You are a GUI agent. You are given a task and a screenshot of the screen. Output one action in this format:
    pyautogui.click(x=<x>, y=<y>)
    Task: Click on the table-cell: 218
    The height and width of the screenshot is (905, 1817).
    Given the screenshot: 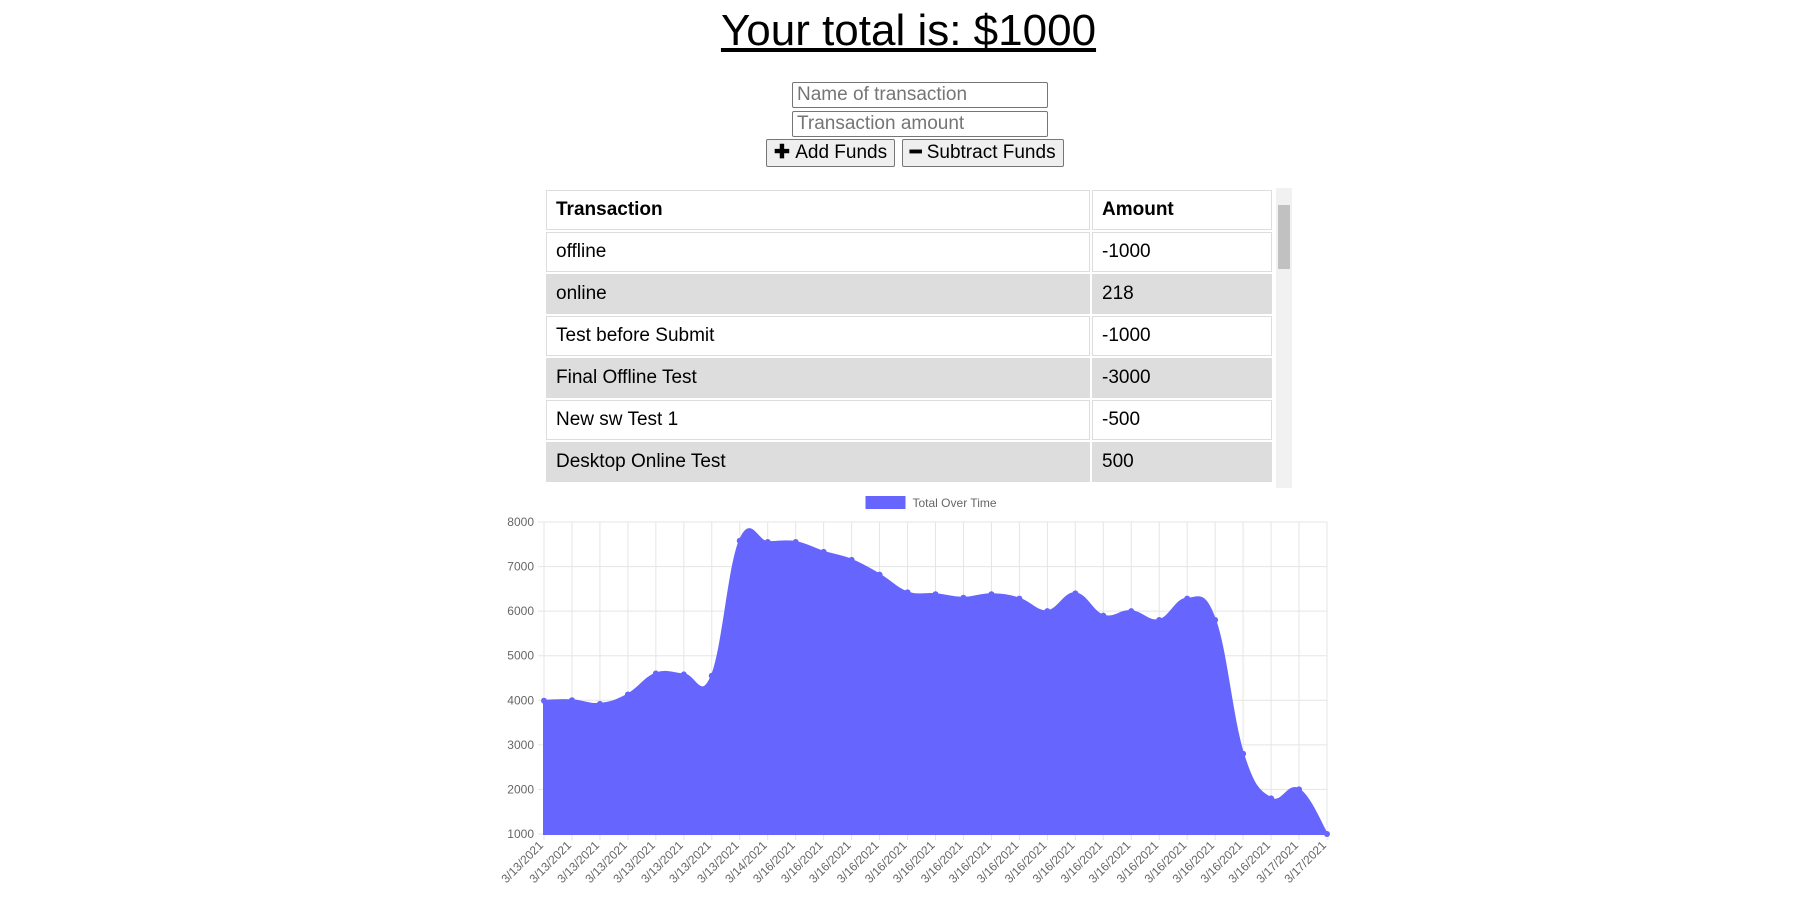 What is the action you would take?
    pyautogui.click(x=1182, y=294)
    